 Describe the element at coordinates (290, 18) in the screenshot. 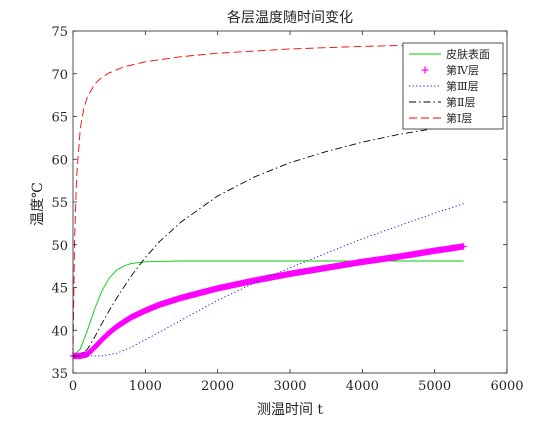

I see `chart-title: 各层温度随时间变化` at that location.